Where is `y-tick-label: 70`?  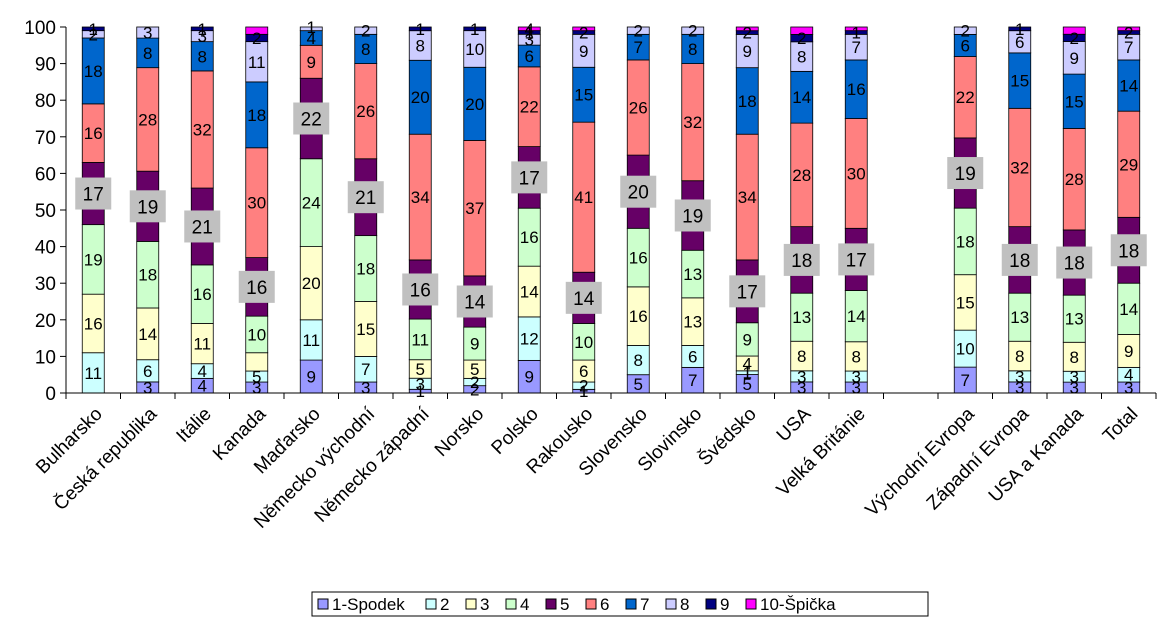
y-tick-label: 70 is located at coordinates (45, 138).